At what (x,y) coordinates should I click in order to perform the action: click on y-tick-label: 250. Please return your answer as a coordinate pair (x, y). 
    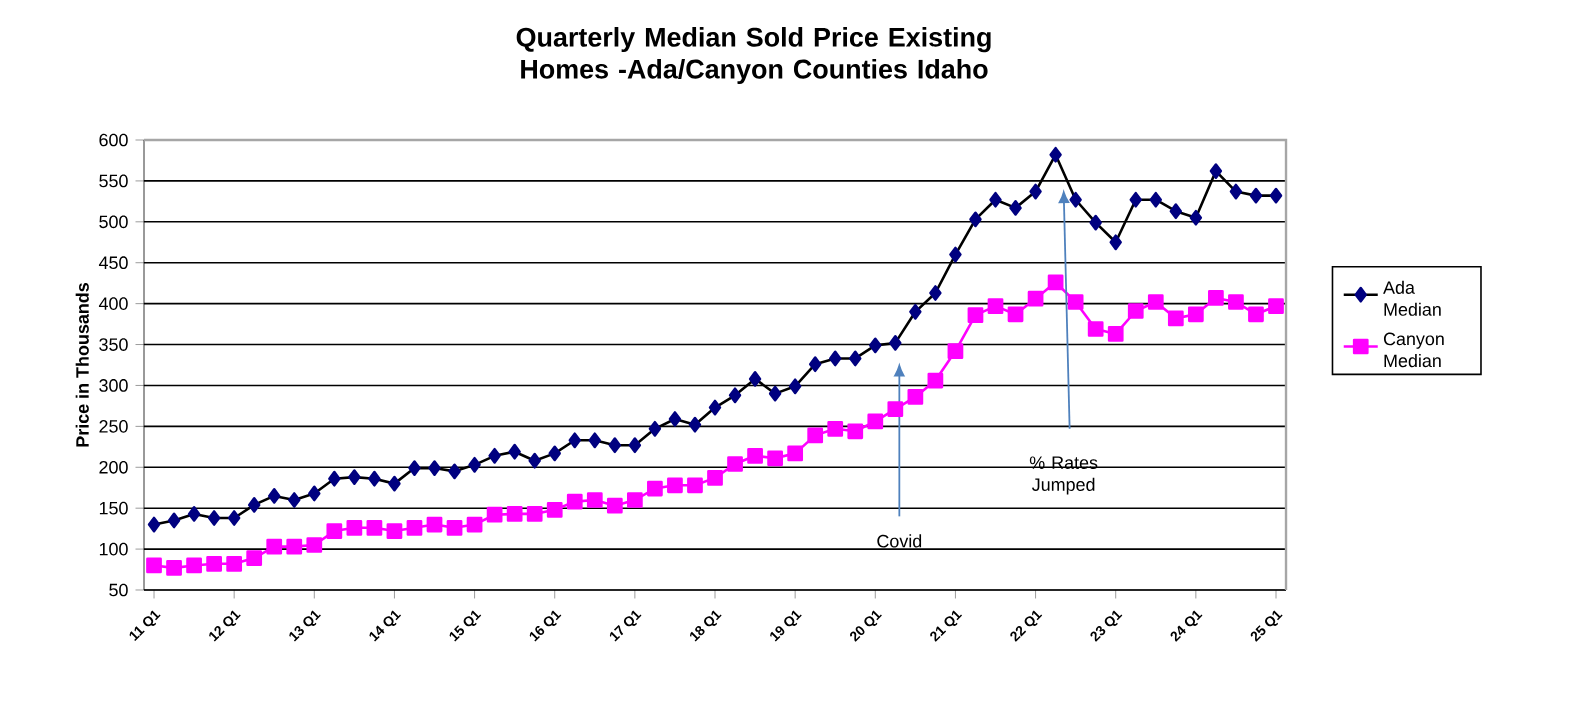
    Looking at the image, I should click on (113, 426).